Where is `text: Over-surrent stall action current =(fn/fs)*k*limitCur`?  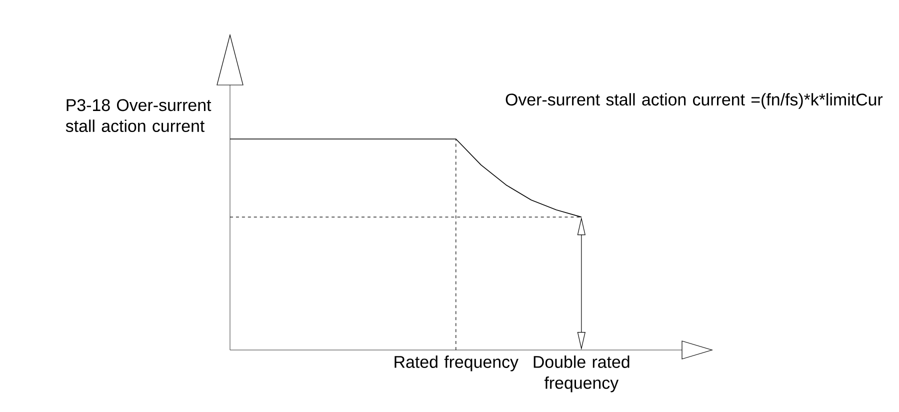
text: Over-surrent stall action current =(fn/fs)*k*limitCur is located at coordinates (694, 101).